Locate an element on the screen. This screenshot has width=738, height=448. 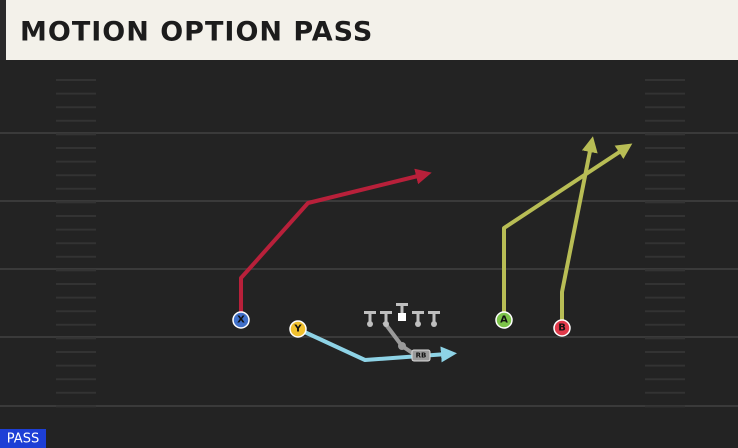
title-bar is located at coordinates (369, 30).